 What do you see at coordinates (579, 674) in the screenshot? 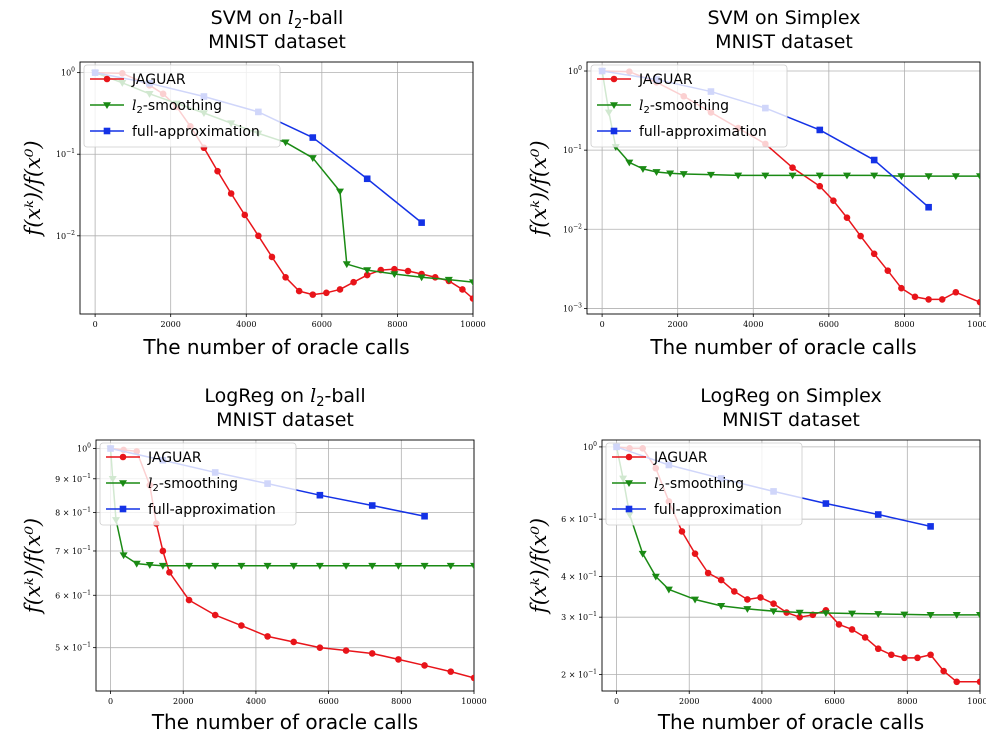
I see `y-tick-label: 2 × 10⁻¹` at bounding box center [579, 674].